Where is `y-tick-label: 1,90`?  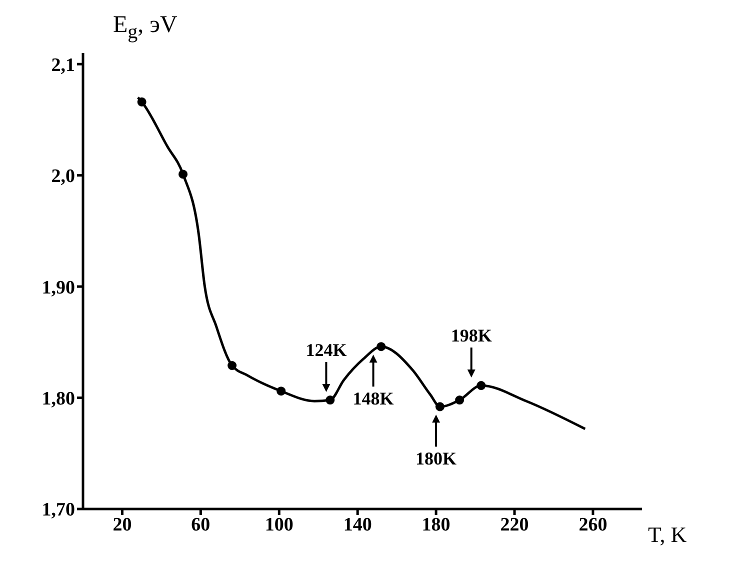
y-tick-label: 1,90 is located at coordinates (58, 287).